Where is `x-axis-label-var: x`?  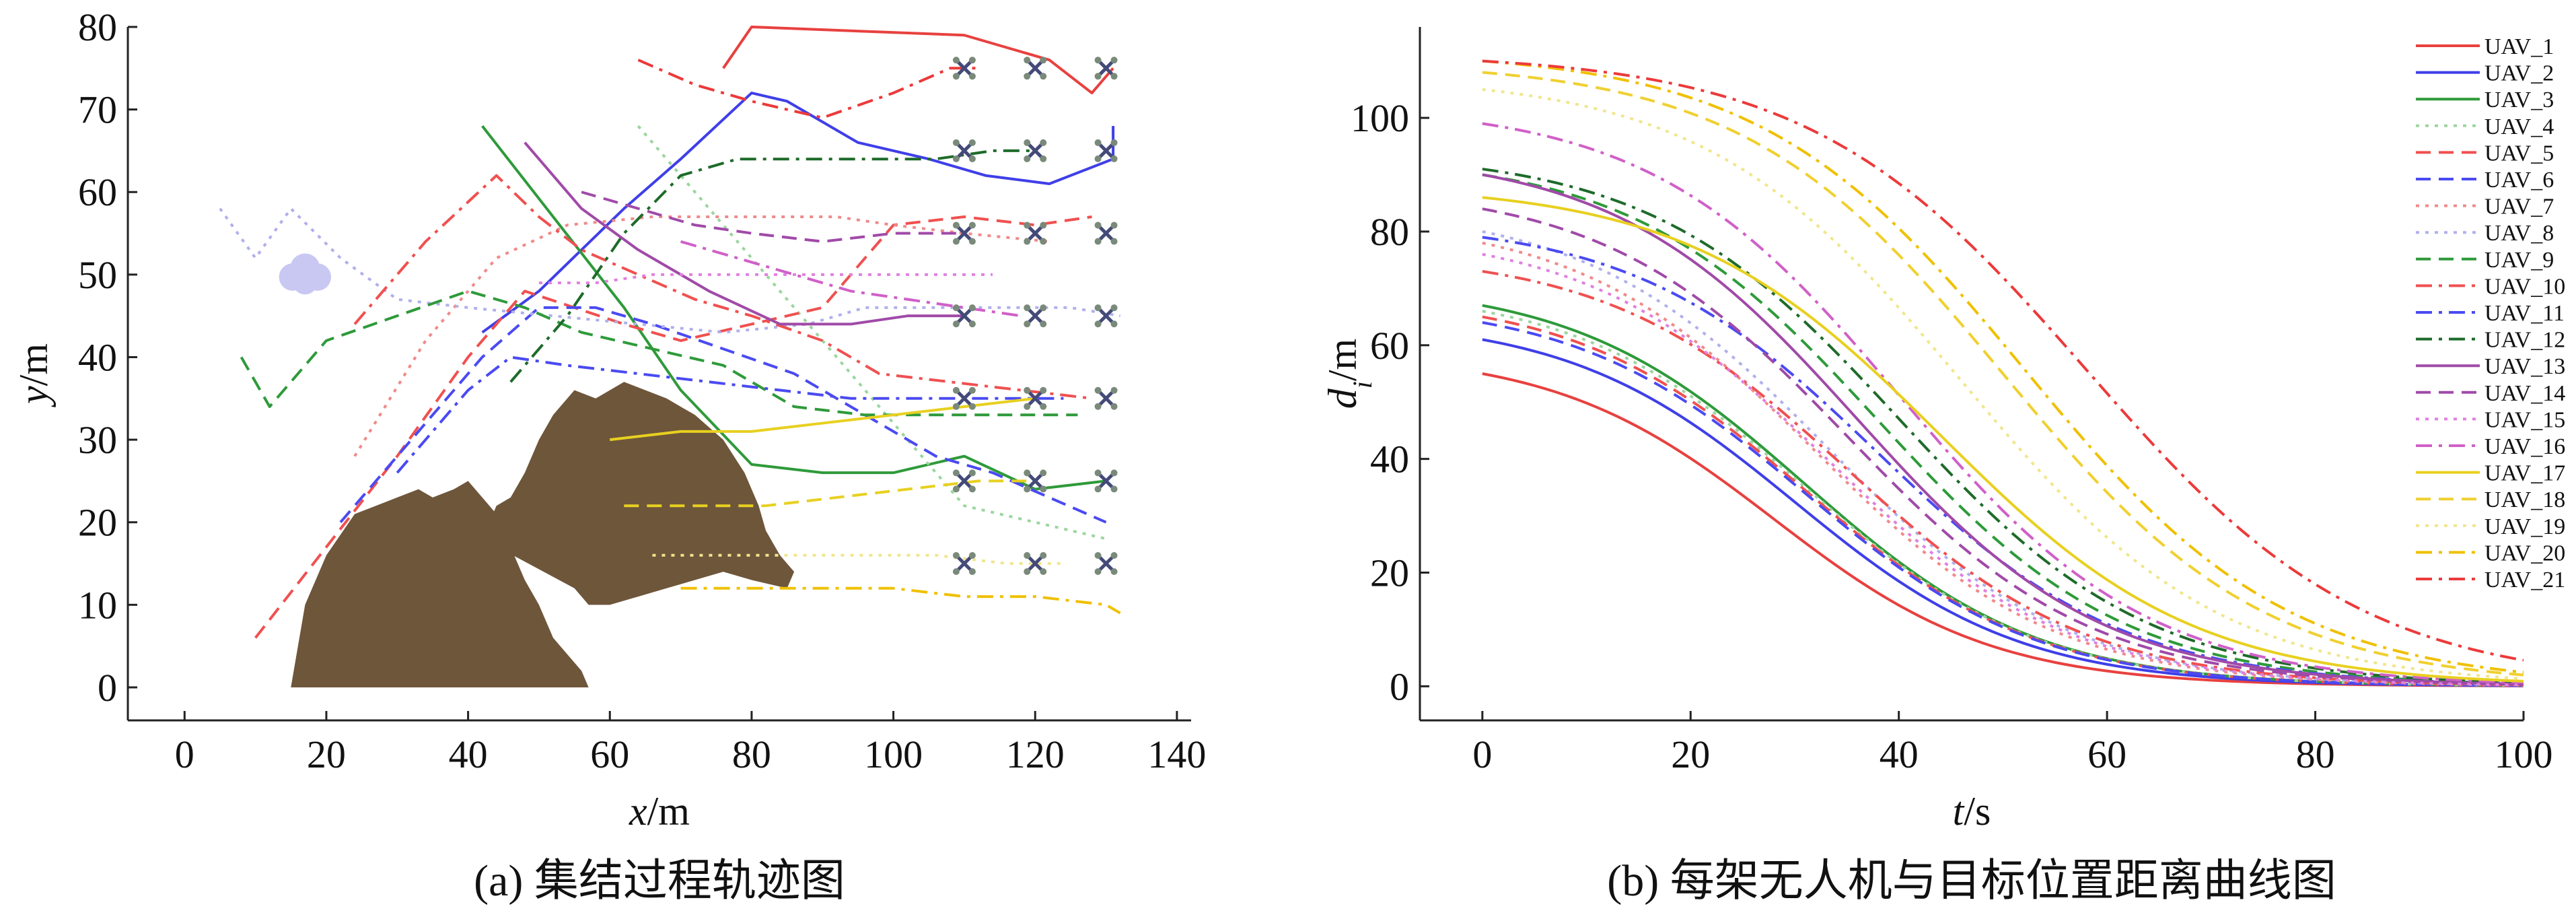 x-axis-label-var: x is located at coordinates (638, 811).